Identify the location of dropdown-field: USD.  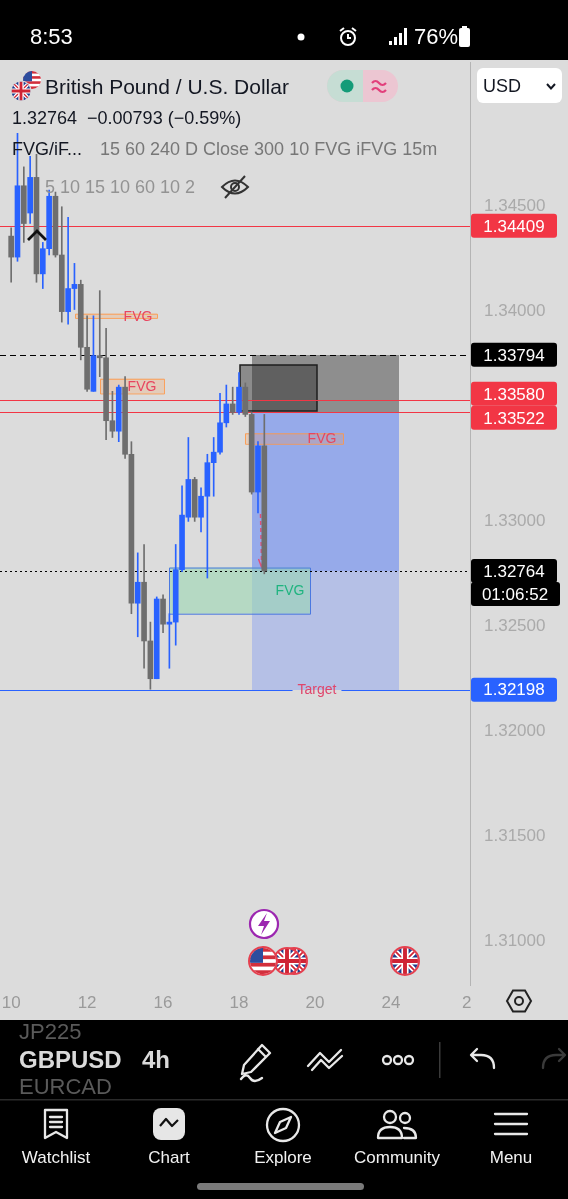
(519, 85).